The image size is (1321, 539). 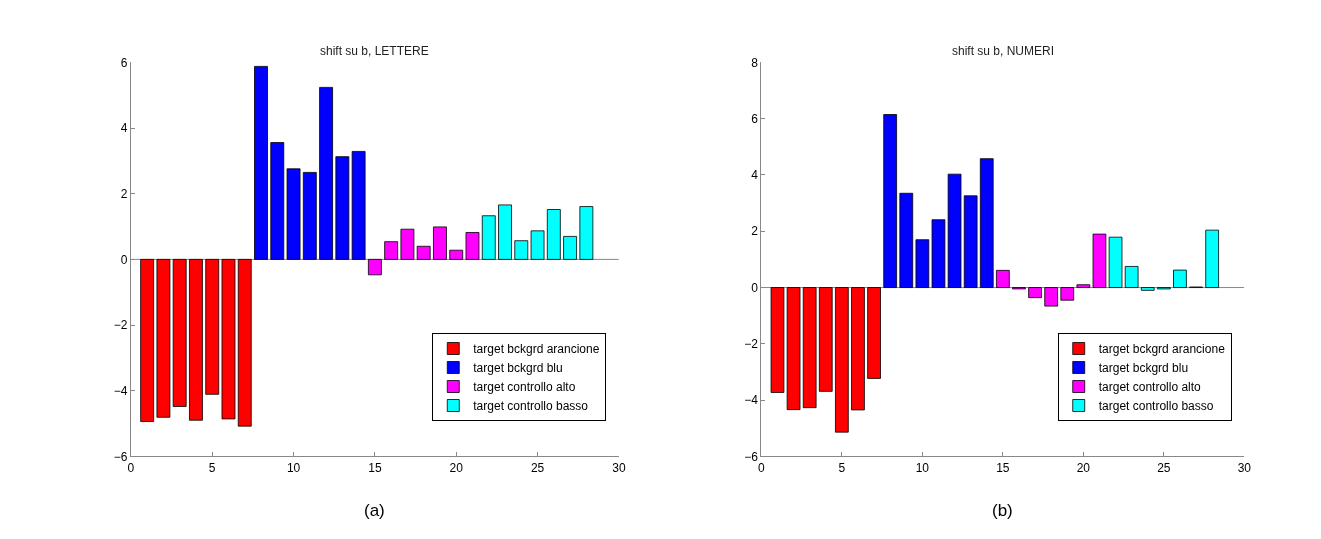 What do you see at coordinates (374, 51) in the screenshot?
I see `chart-title: shift su b, LETTERE` at bounding box center [374, 51].